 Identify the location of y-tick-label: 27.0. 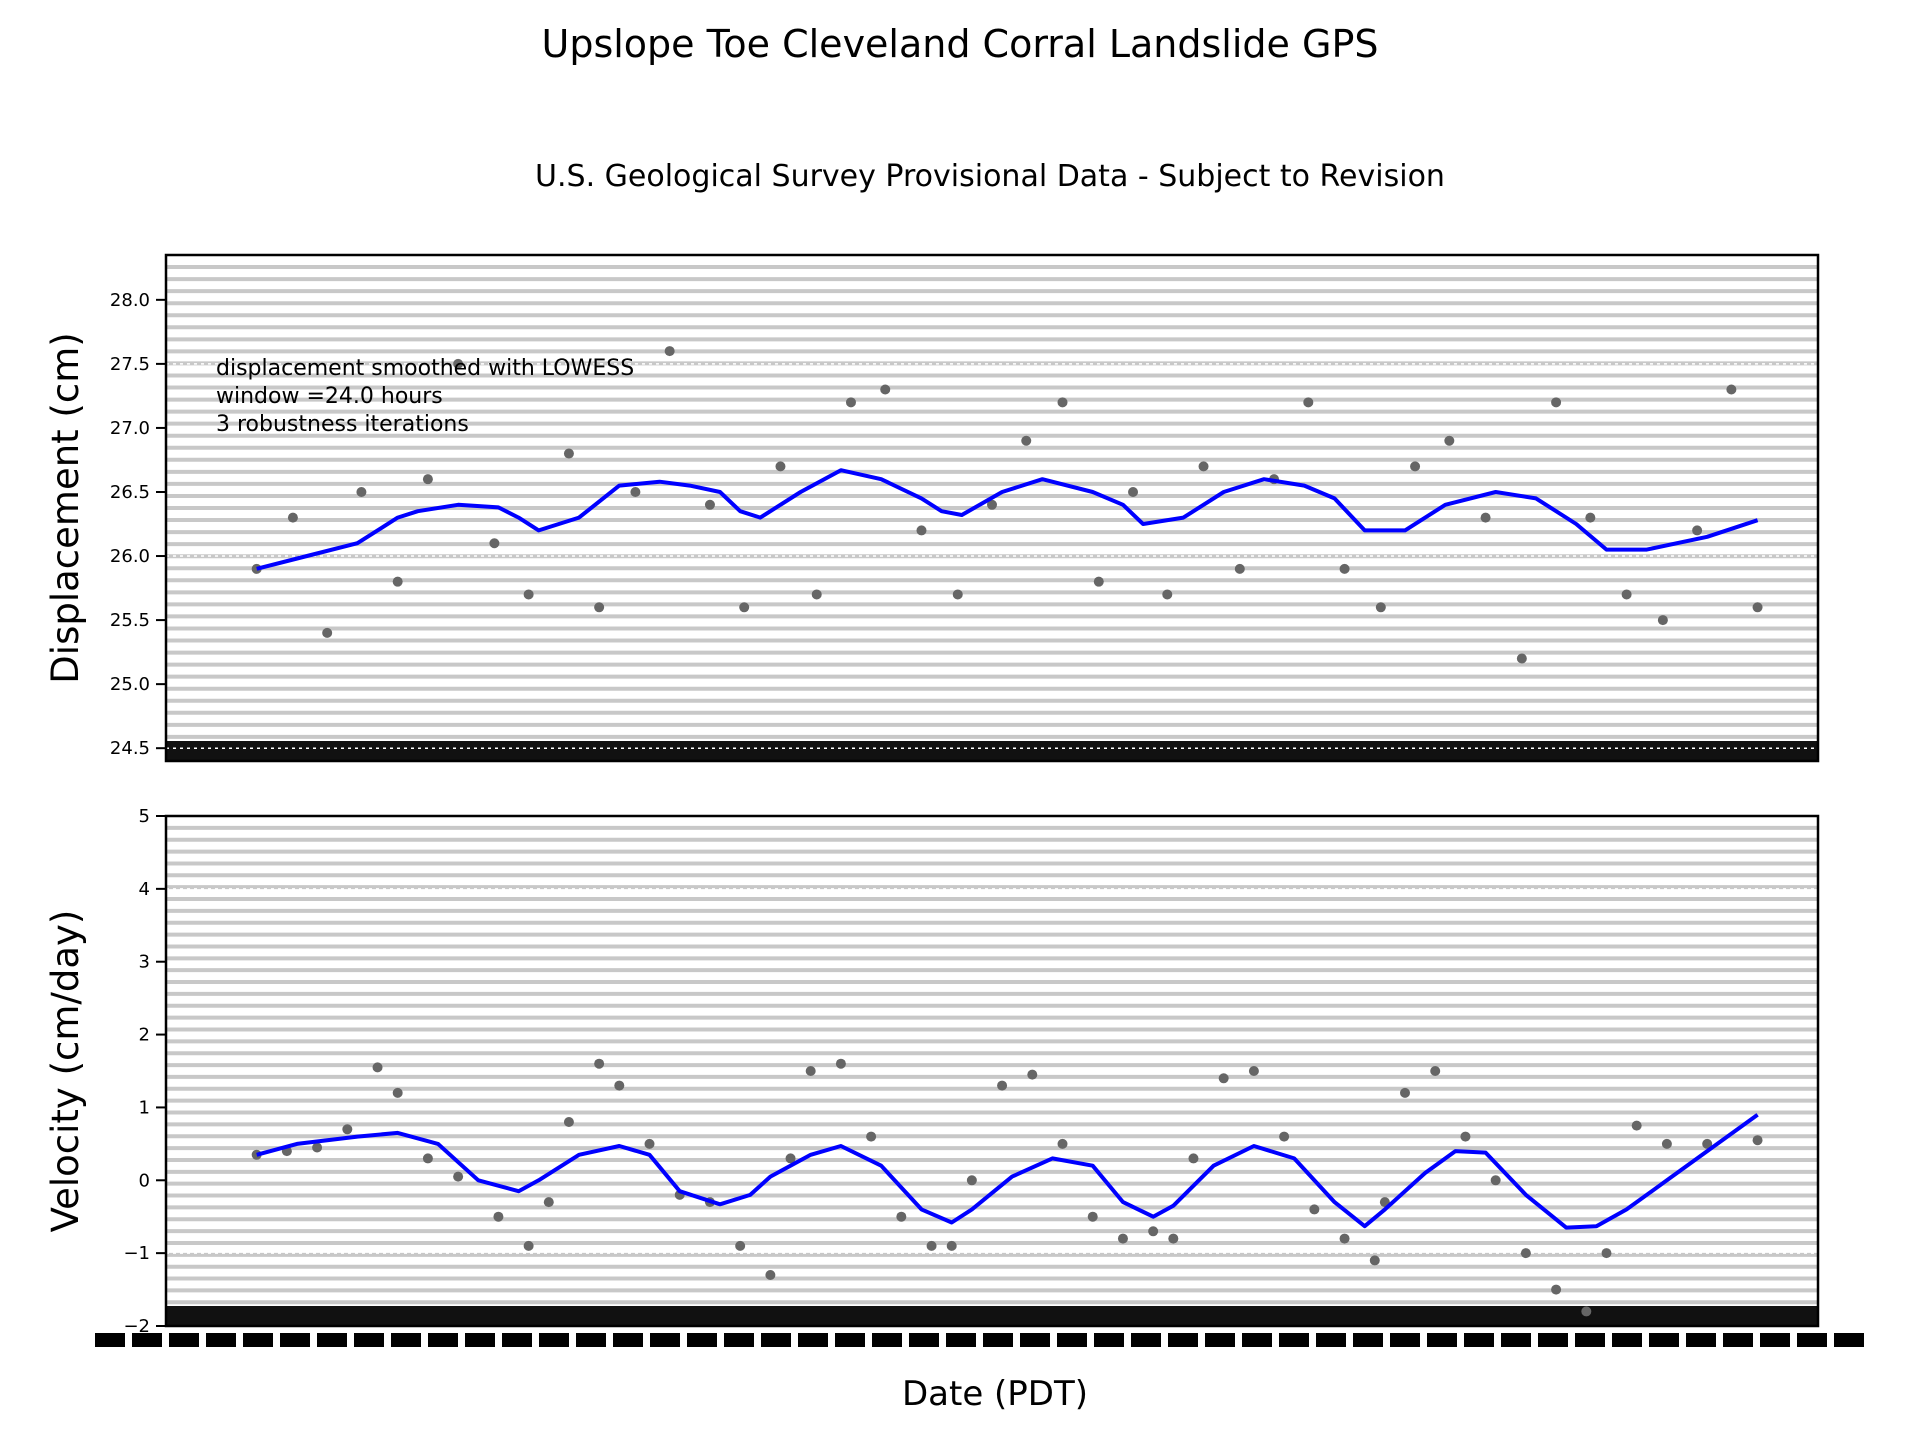
(130, 428).